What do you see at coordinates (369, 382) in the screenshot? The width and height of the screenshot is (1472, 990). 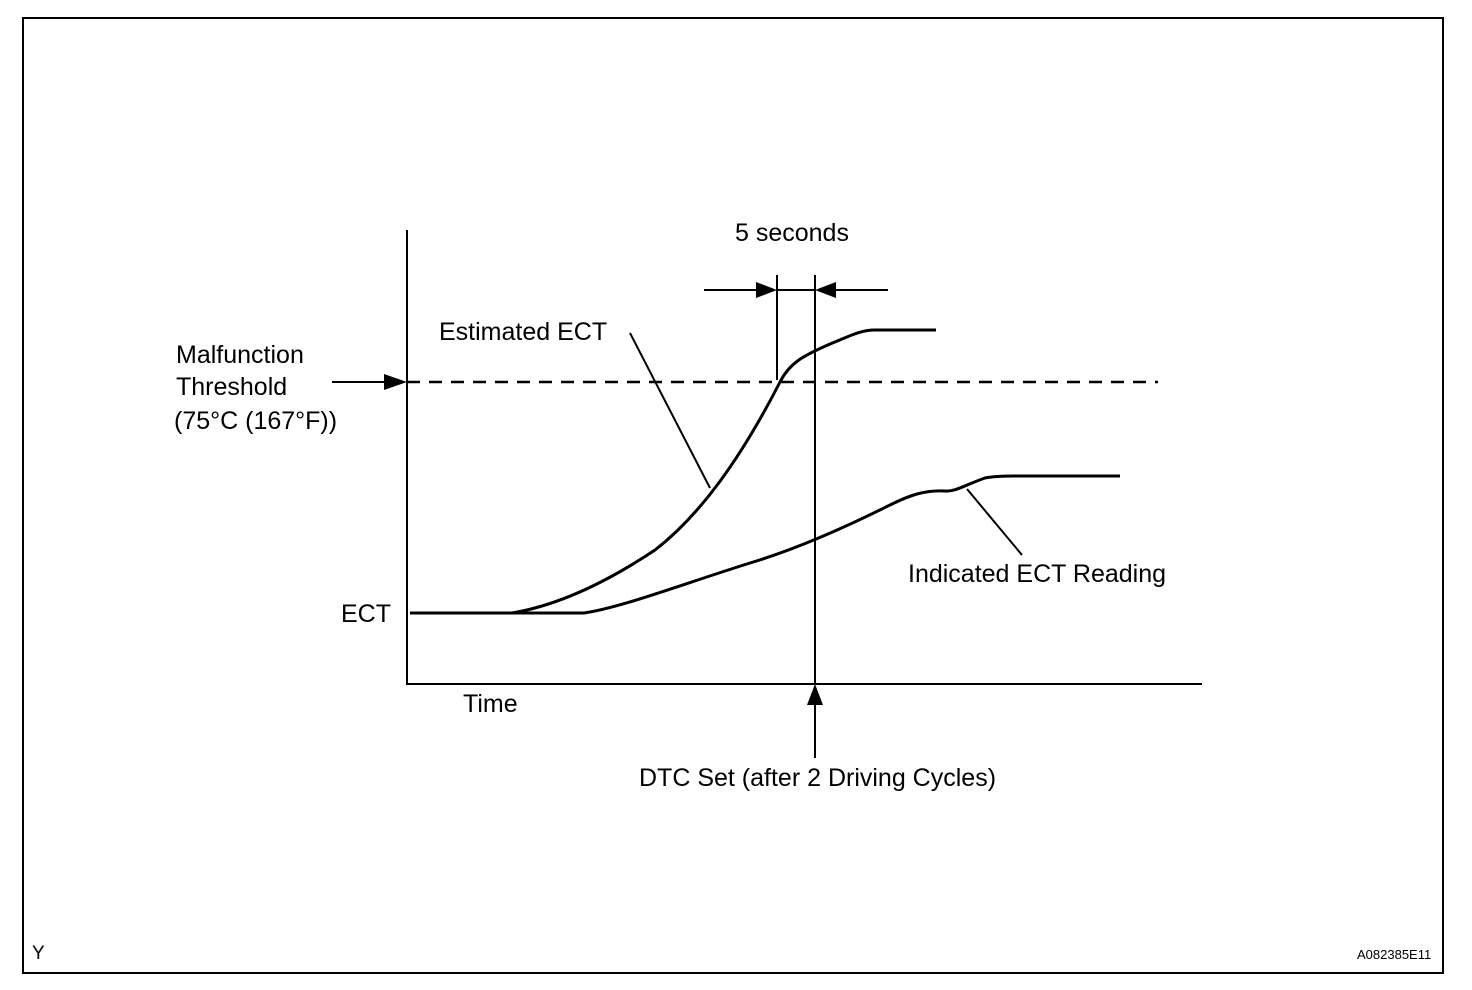 I see `threshold-arrow` at bounding box center [369, 382].